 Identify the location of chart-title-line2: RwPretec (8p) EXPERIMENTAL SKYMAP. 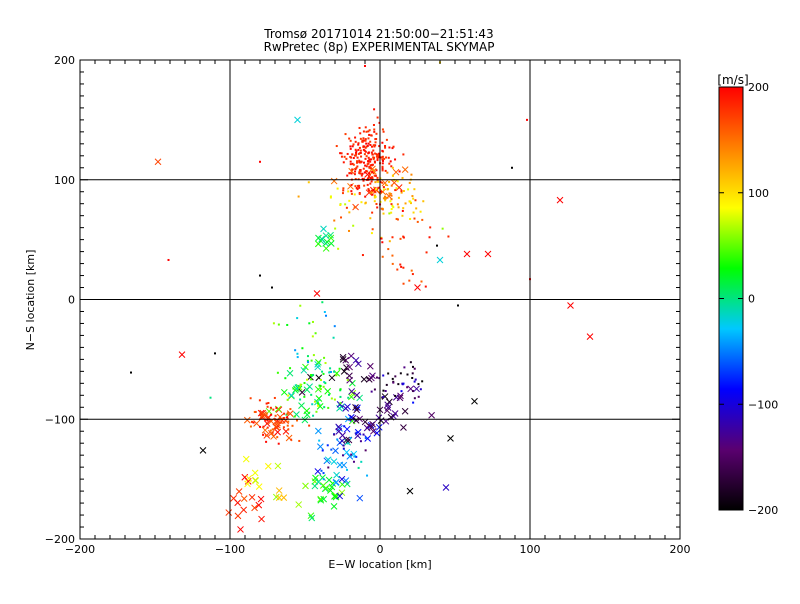
(379, 47).